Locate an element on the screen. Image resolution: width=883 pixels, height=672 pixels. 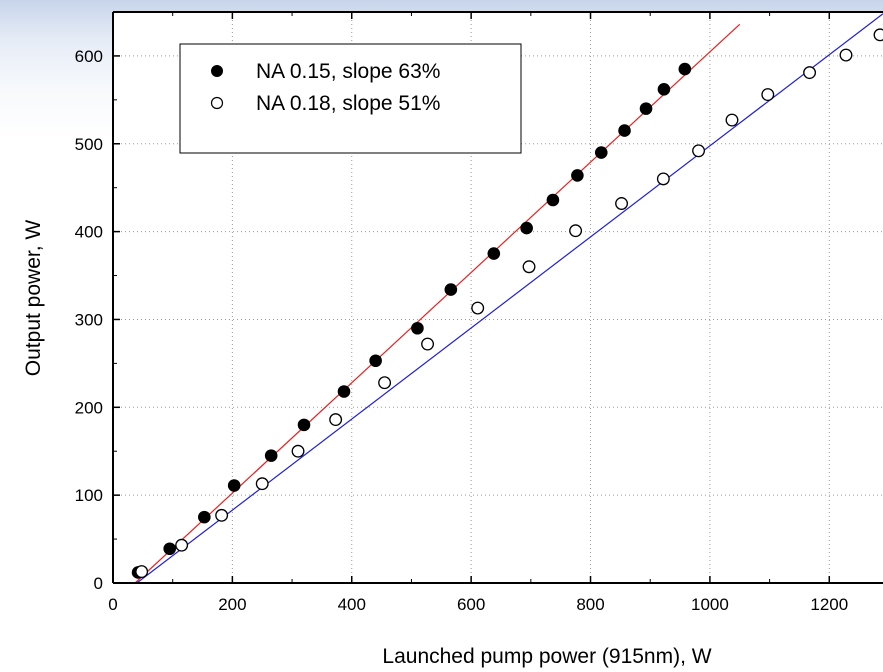
x-tick-label: 800 is located at coordinates (590, 604).